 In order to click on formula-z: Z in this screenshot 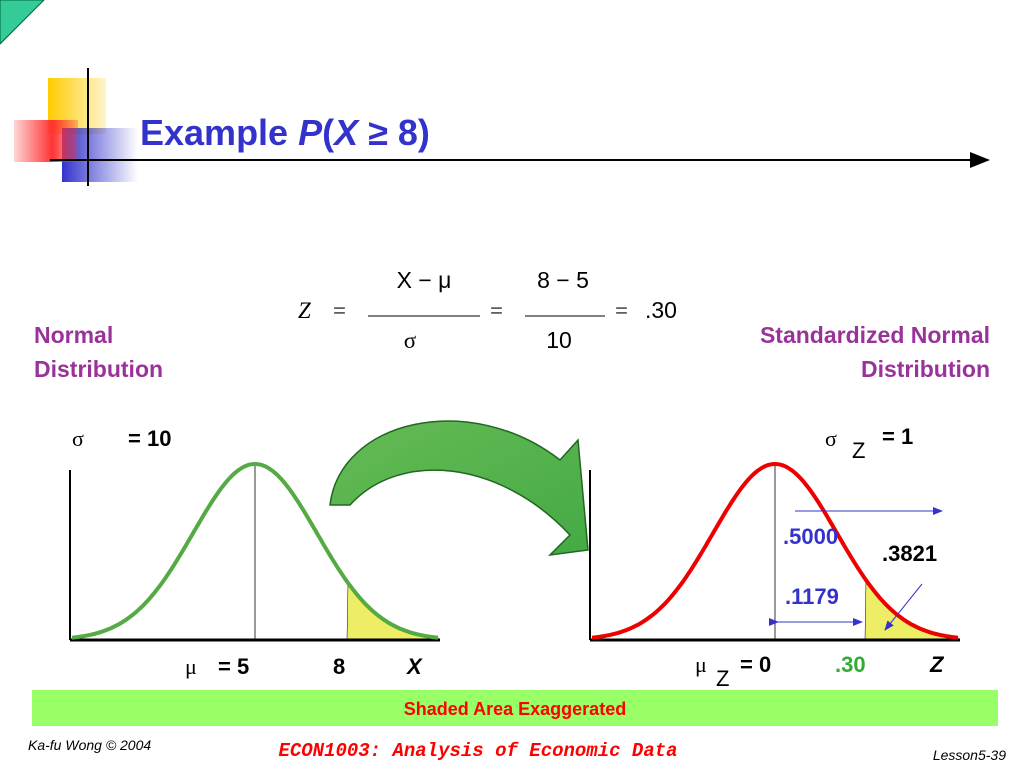, I will do `click(304, 310)`.